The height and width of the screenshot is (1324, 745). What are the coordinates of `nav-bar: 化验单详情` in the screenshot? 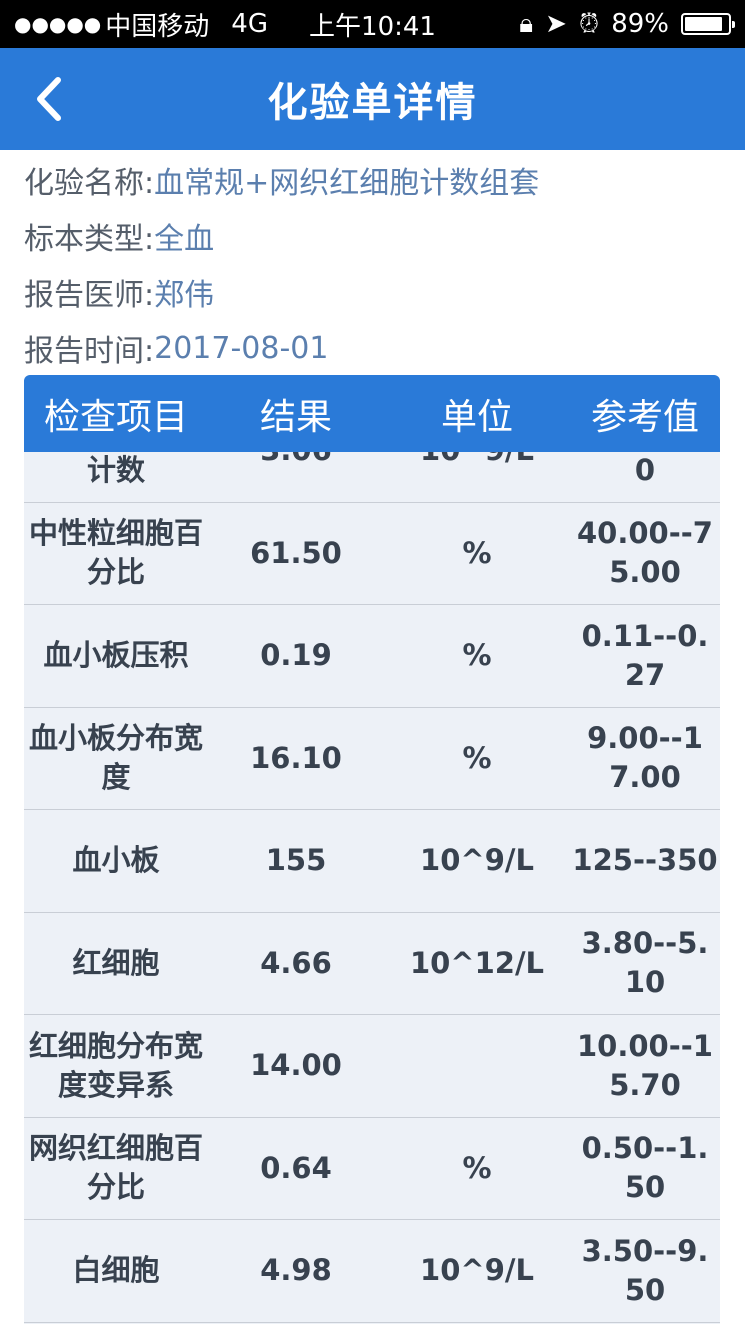 It's located at (372, 99).